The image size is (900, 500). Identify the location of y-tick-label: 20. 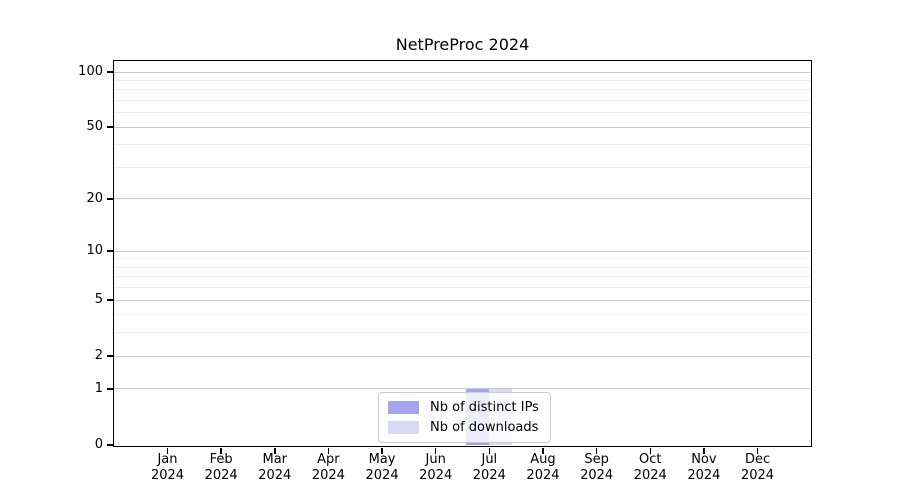
(94, 198).